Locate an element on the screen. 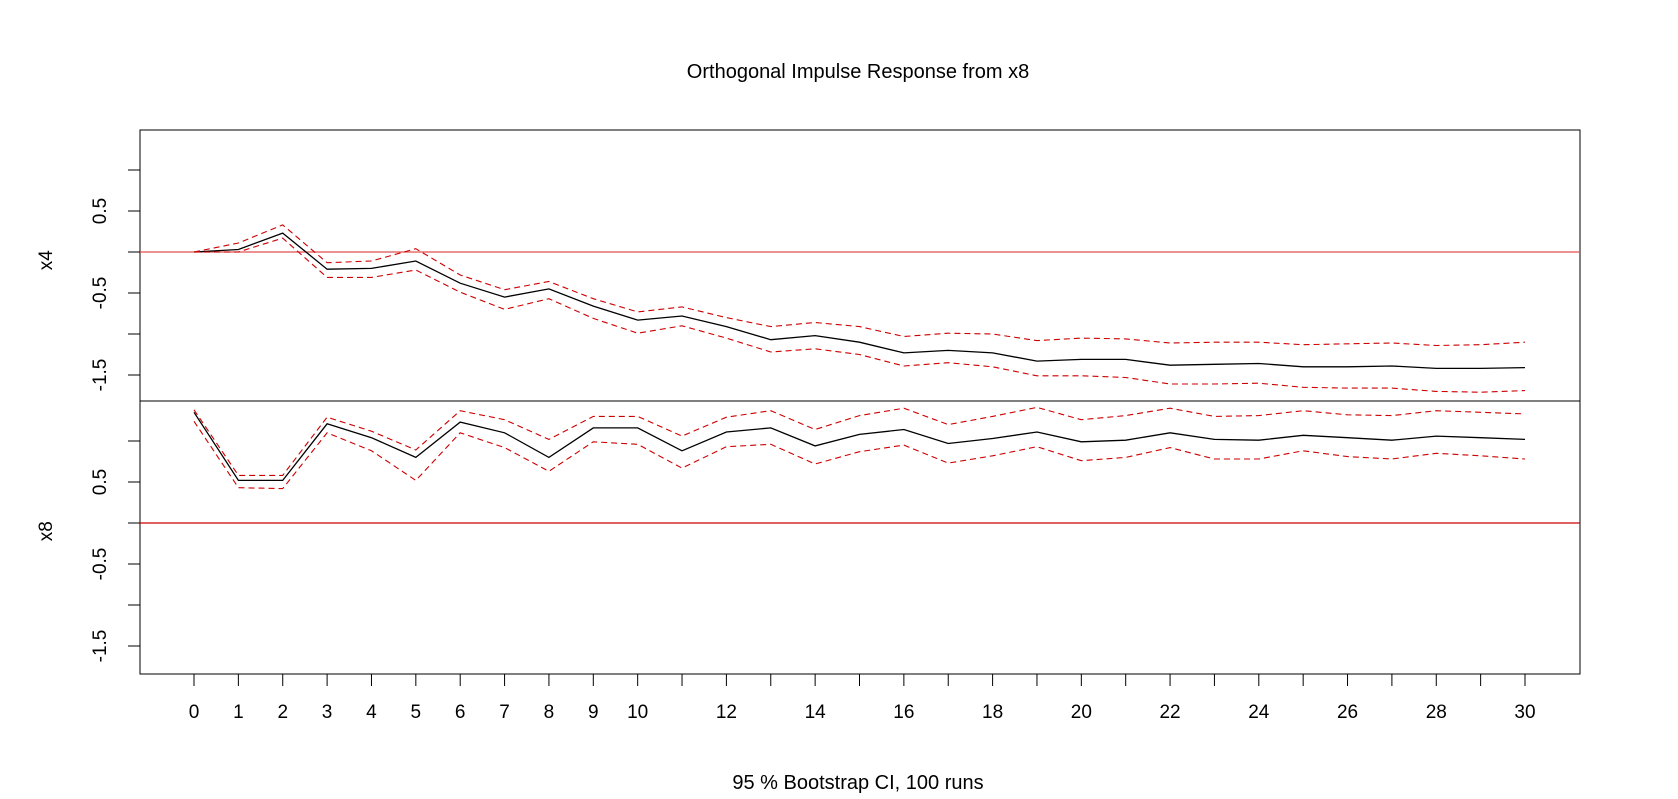  x-tick-label: 24 is located at coordinates (1259, 712).